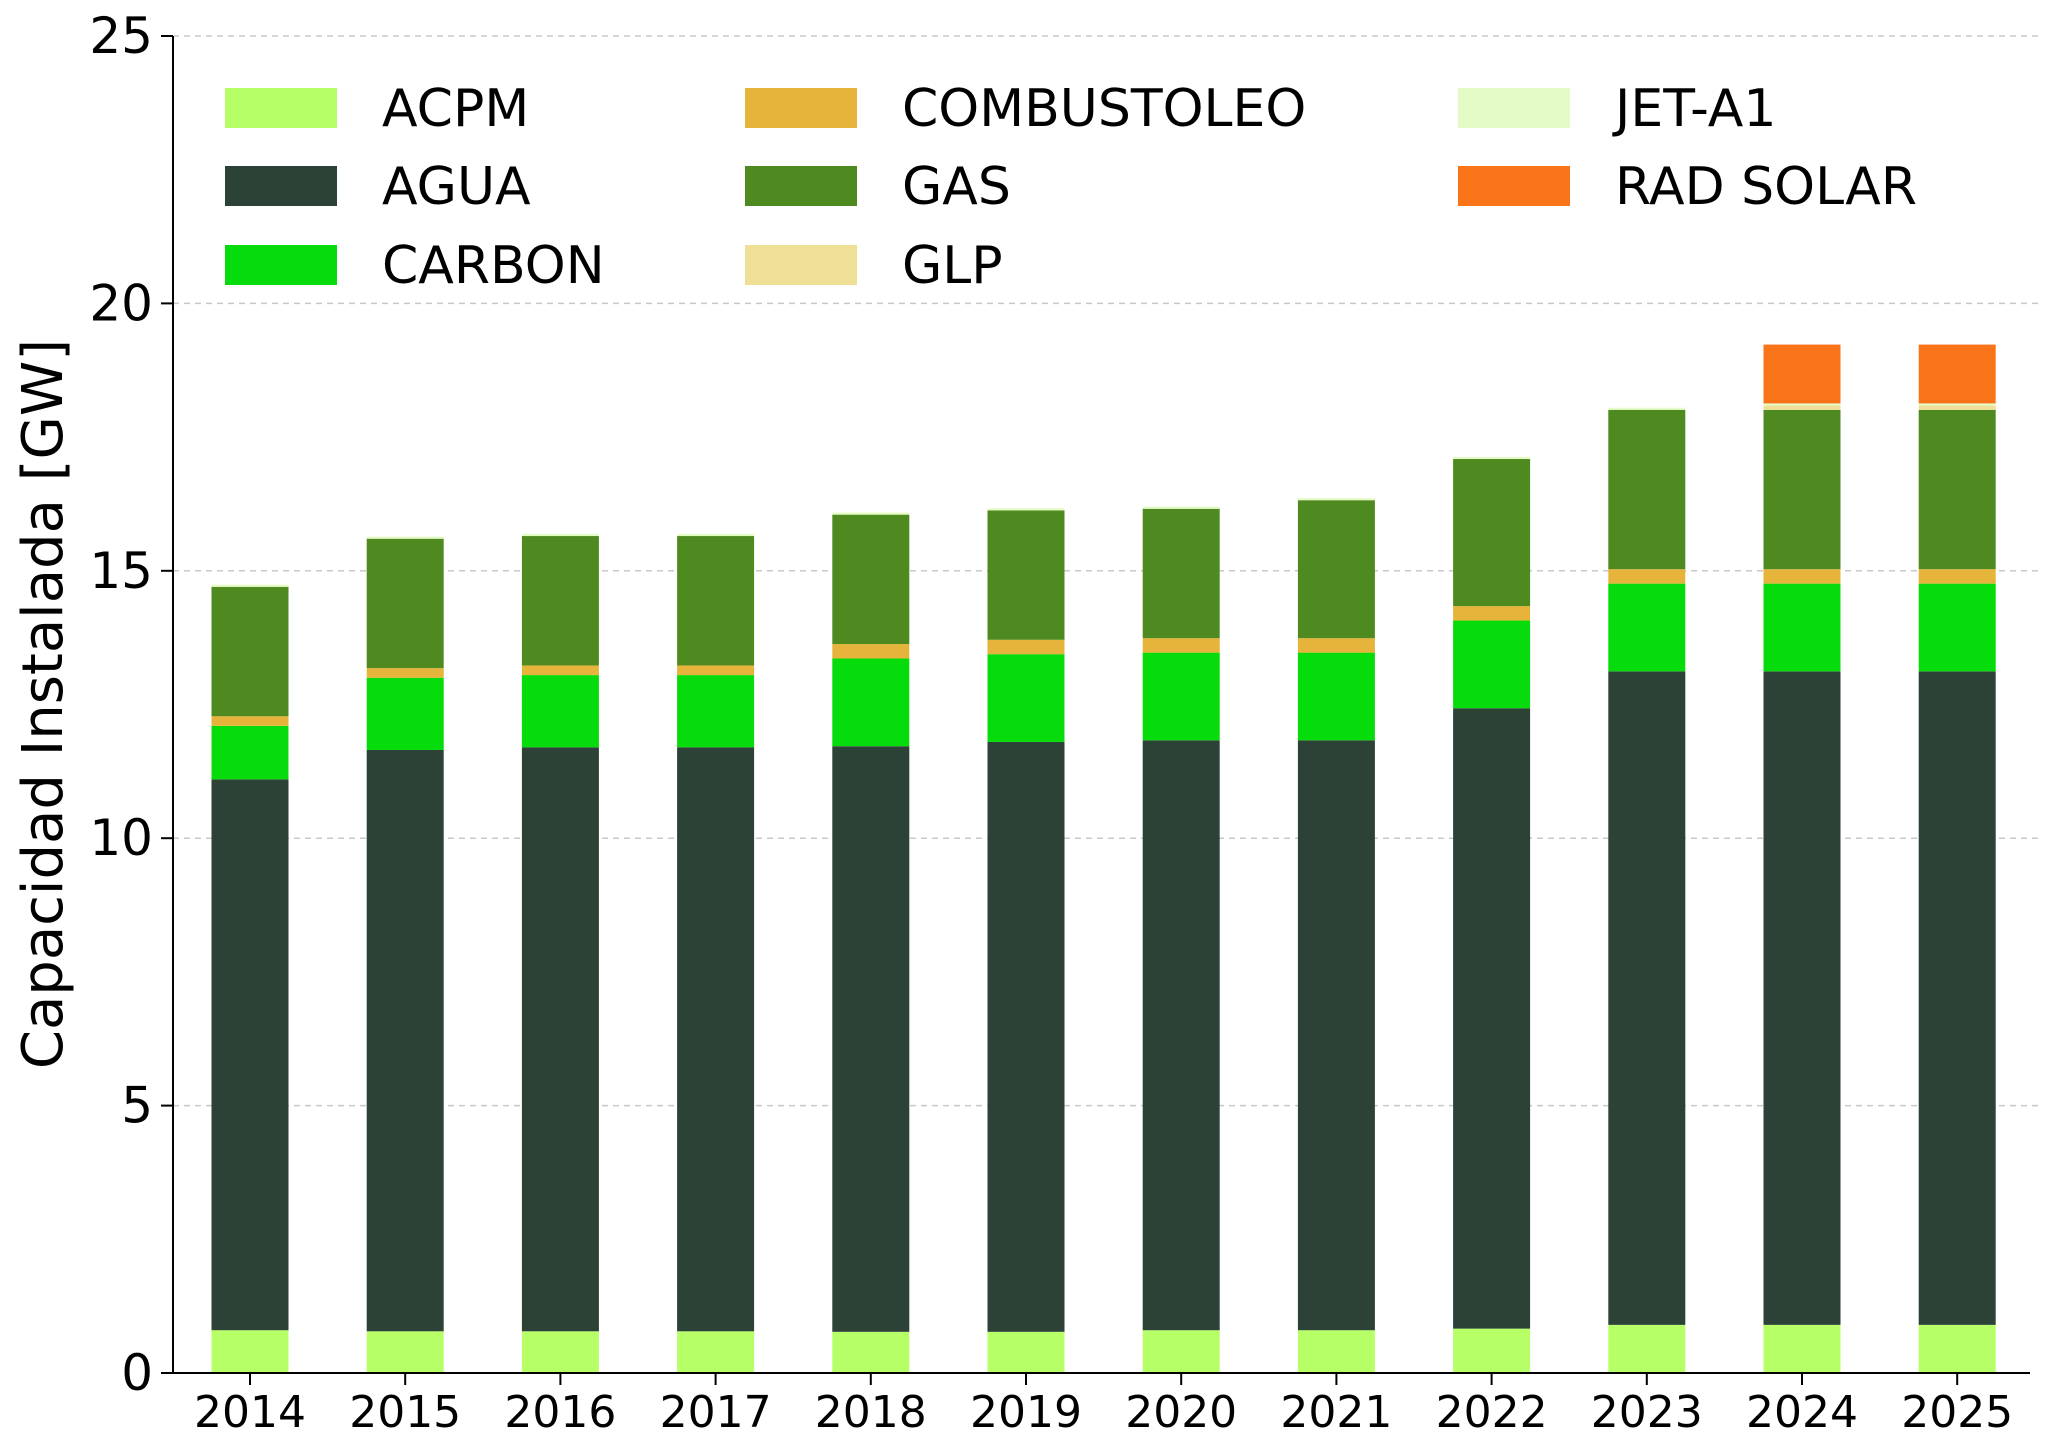 This screenshot has width=2048, height=1449. Describe the element at coordinates (956, 187) in the screenshot. I see `legend-label: GAS` at that location.